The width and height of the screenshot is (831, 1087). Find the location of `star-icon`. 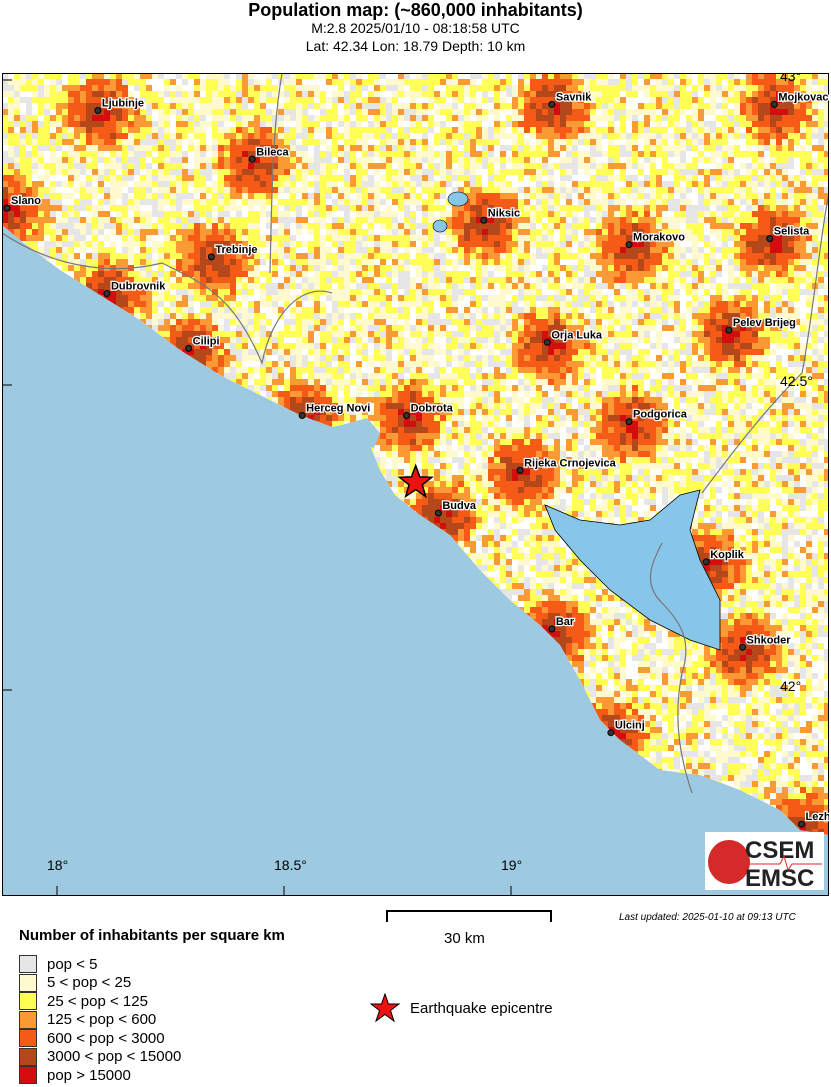

star-icon is located at coordinates (415, 481).